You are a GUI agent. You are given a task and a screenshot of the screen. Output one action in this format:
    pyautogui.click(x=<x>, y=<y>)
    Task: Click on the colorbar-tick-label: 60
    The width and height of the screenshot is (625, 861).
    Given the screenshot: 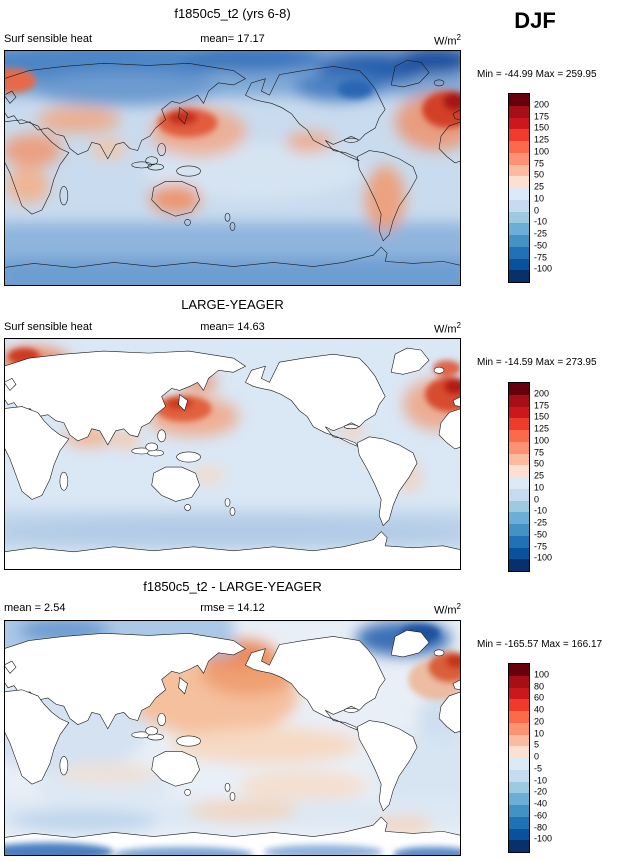 What is the action you would take?
    pyautogui.click(x=539, y=697)
    